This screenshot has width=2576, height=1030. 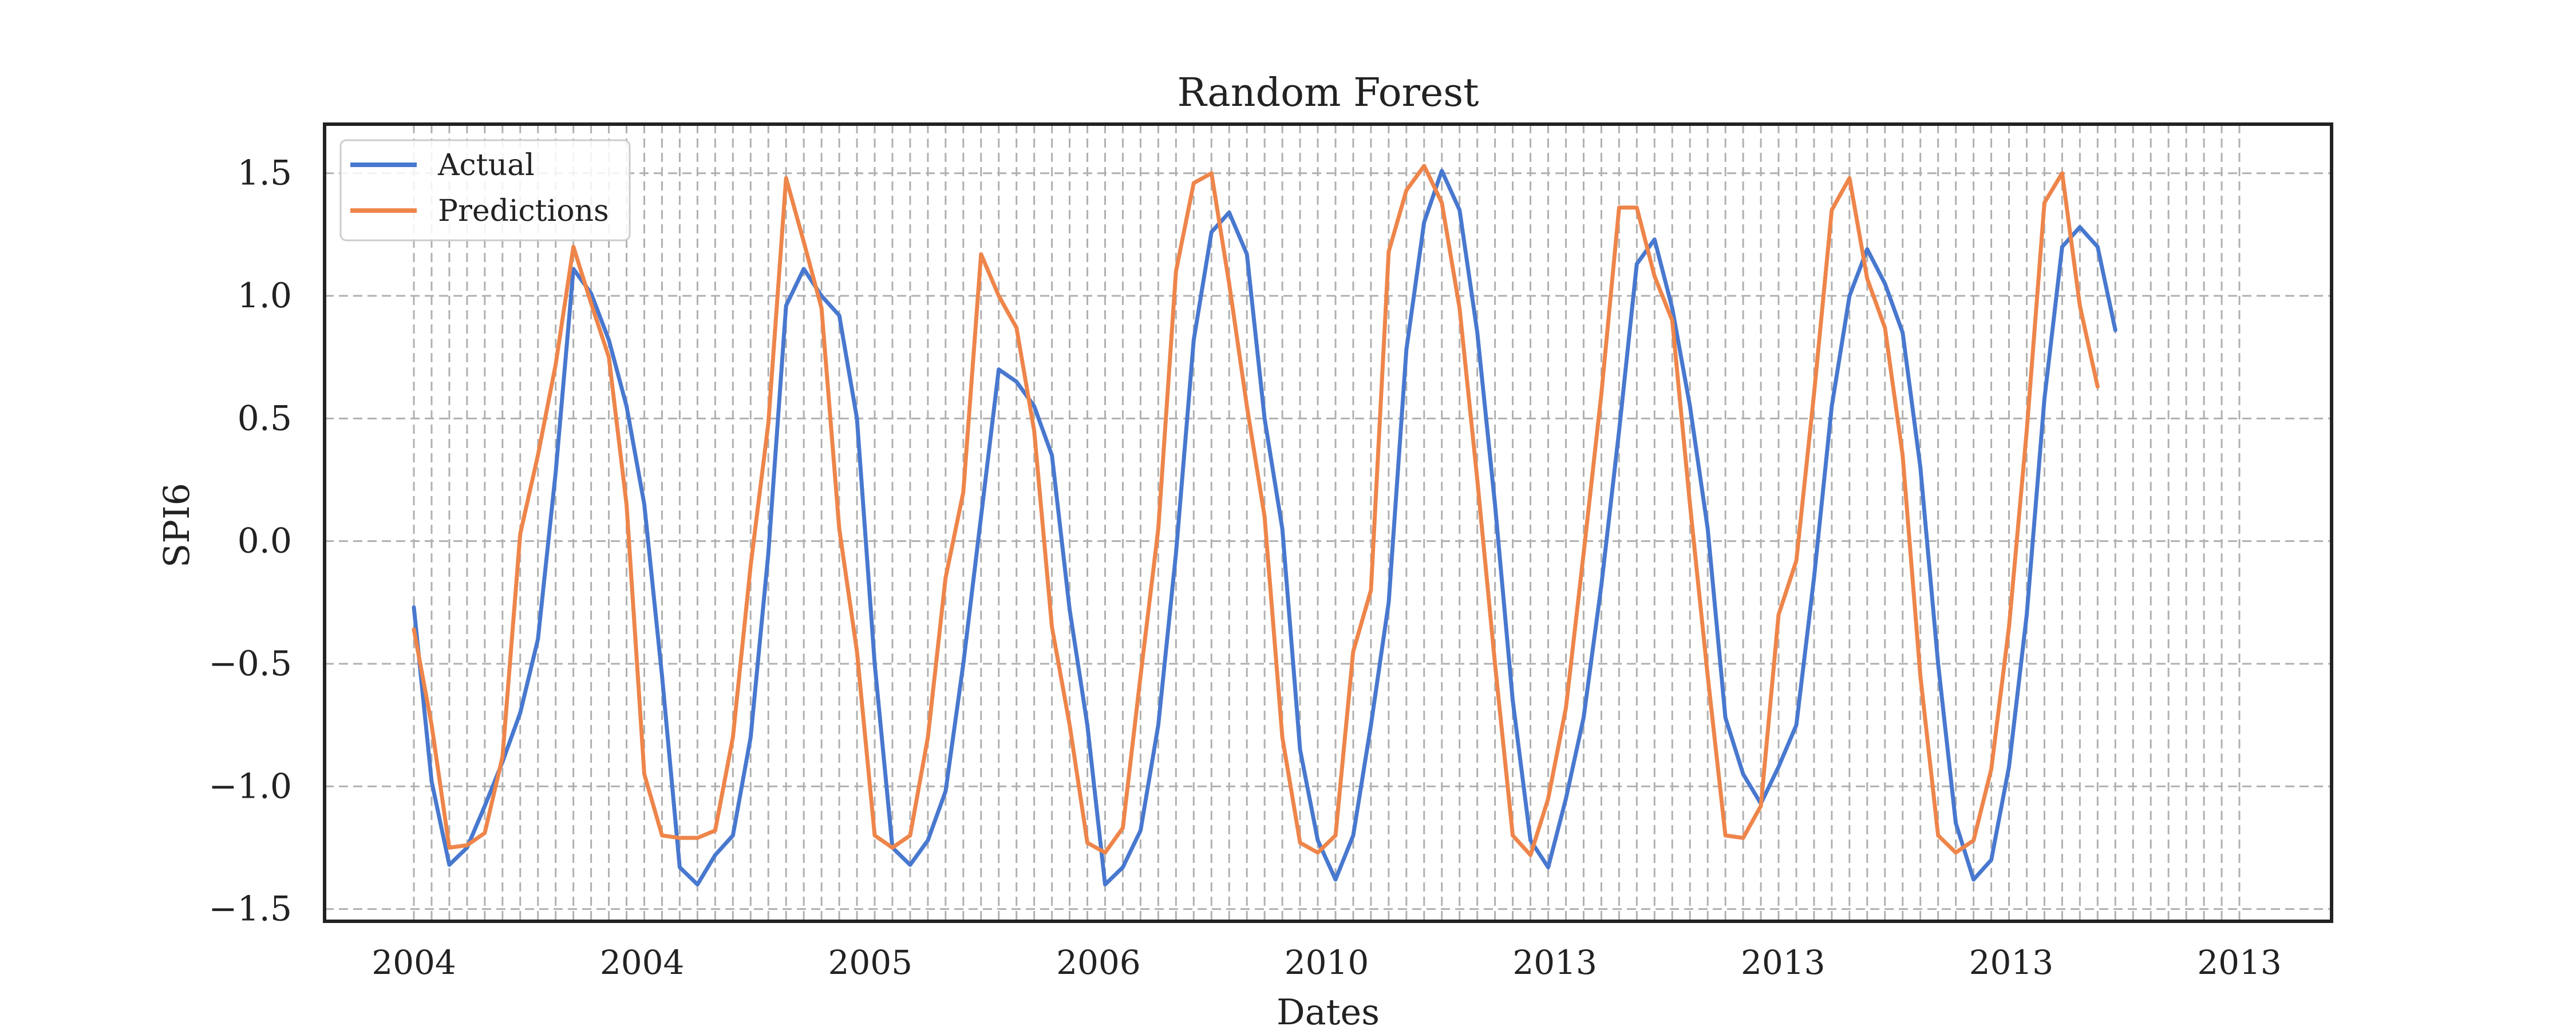 I want to click on y-tick-label: 0.0, so click(x=265, y=541).